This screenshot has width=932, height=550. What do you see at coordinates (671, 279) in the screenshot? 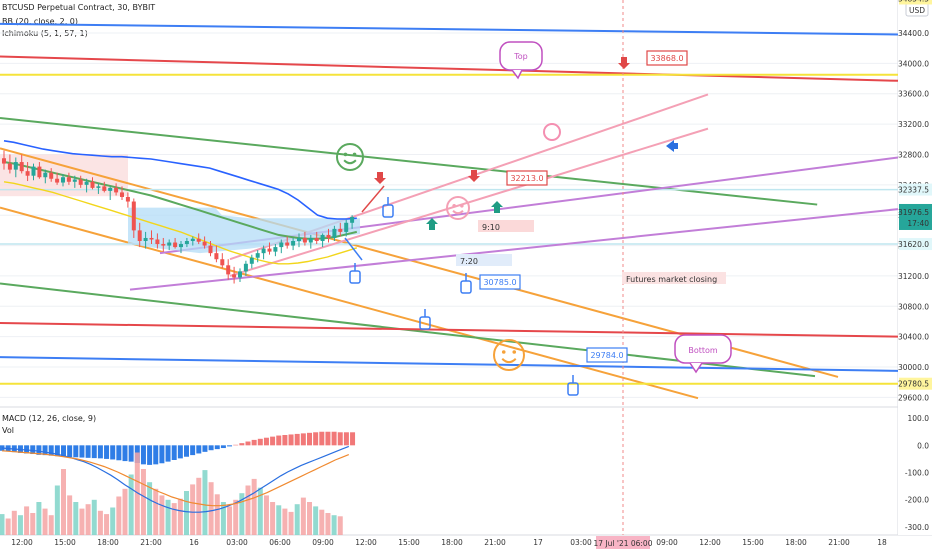
I see `futures-note-label: Futures market closing` at bounding box center [671, 279].